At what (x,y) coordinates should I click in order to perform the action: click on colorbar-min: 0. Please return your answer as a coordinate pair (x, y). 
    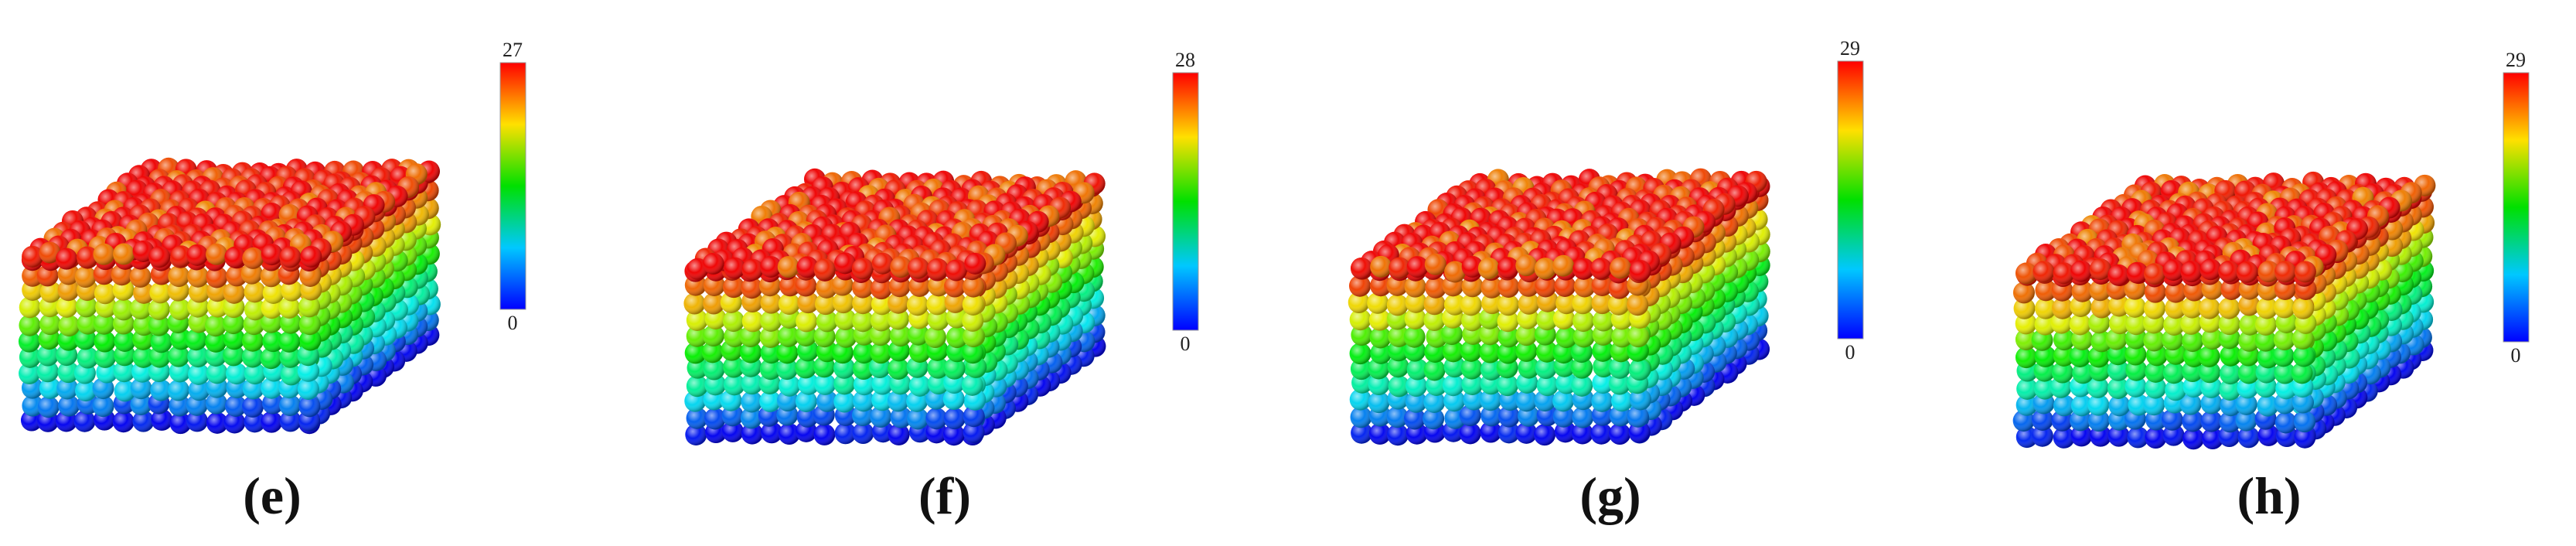
    Looking at the image, I should click on (2516, 355).